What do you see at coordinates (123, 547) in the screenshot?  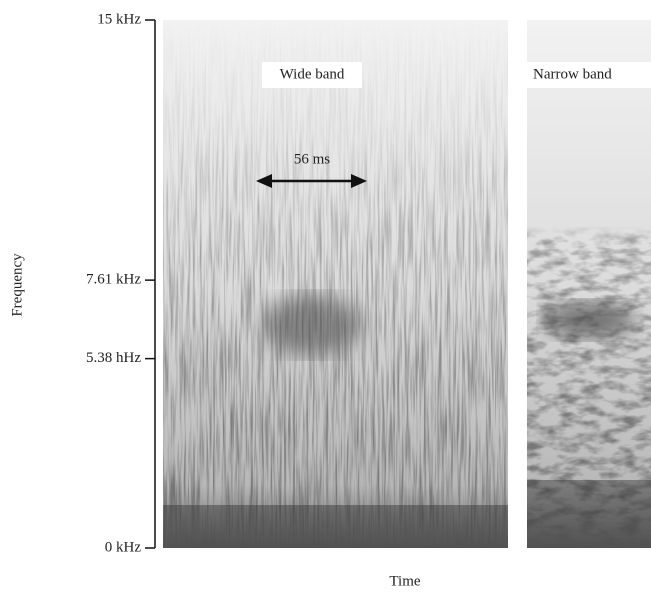 I see `y-tick-label: 0 kHz` at bounding box center [123, 547].